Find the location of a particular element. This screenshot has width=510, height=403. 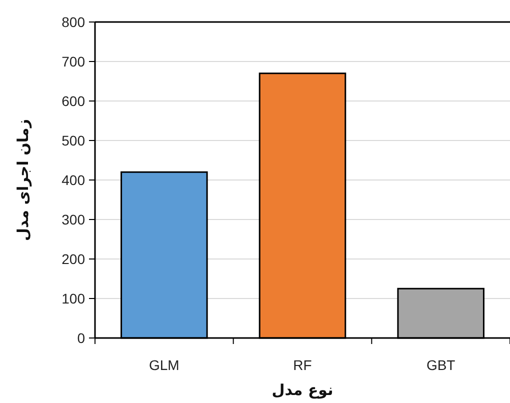

x-axis-title: نوع مدل is located at coordinates (303, 390).